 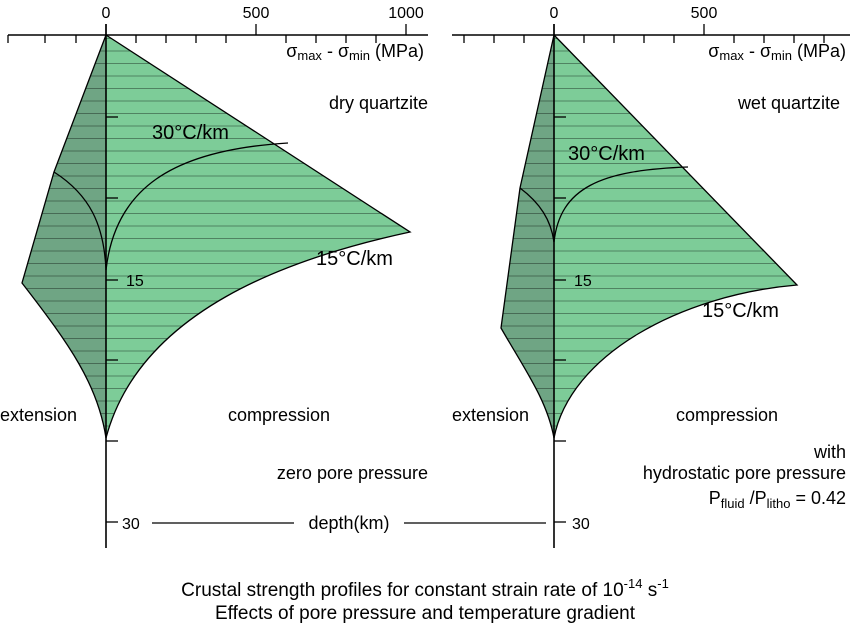 I want to click on extension-envelope-wet, so click(x=527, y=236).